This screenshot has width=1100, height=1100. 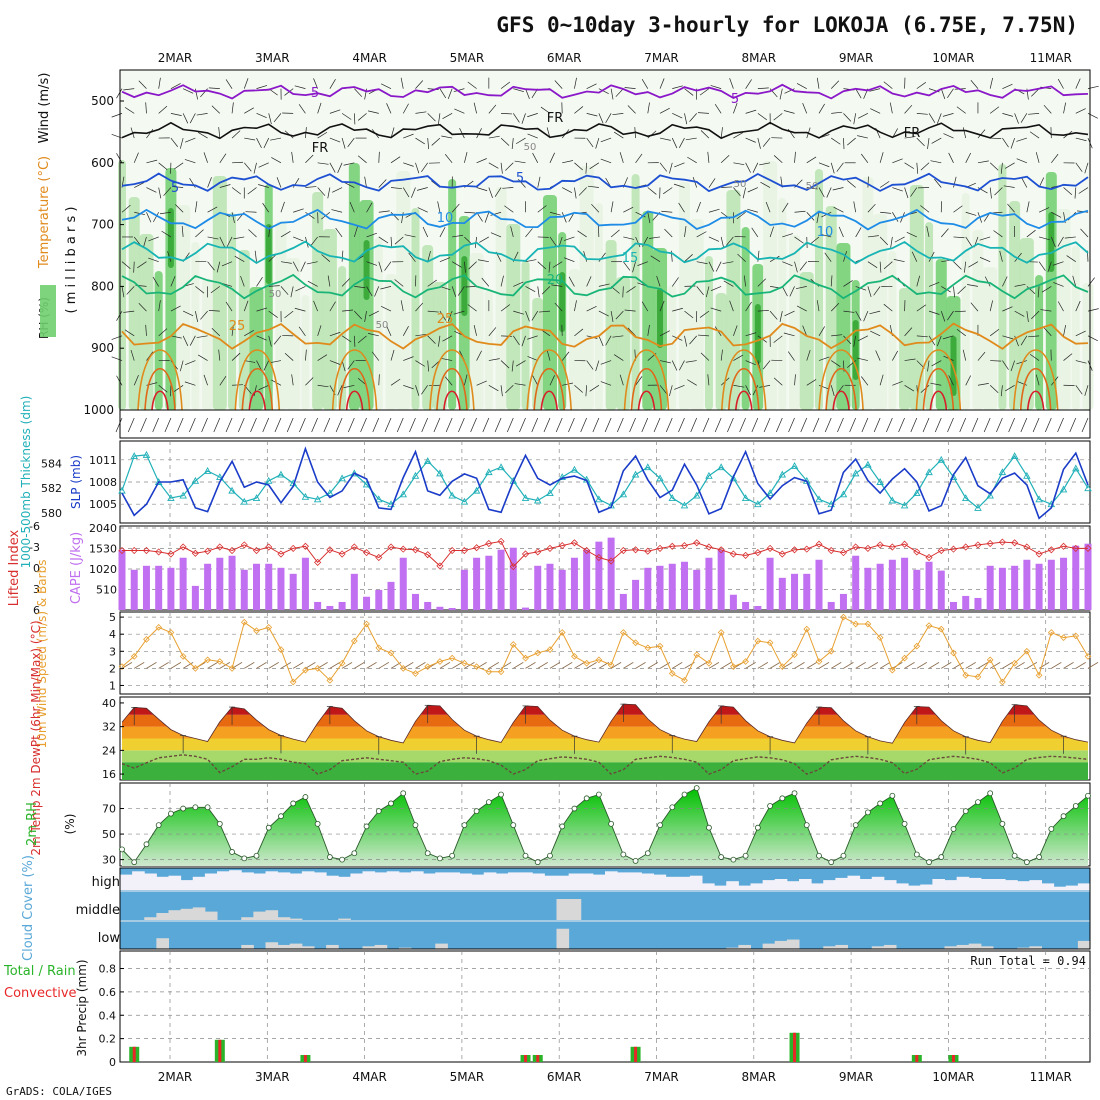 What do you see at coordinates (51, 488) in the screenshot?
I see `thickness-tick-label: 582` at bounding box center [51, 488].